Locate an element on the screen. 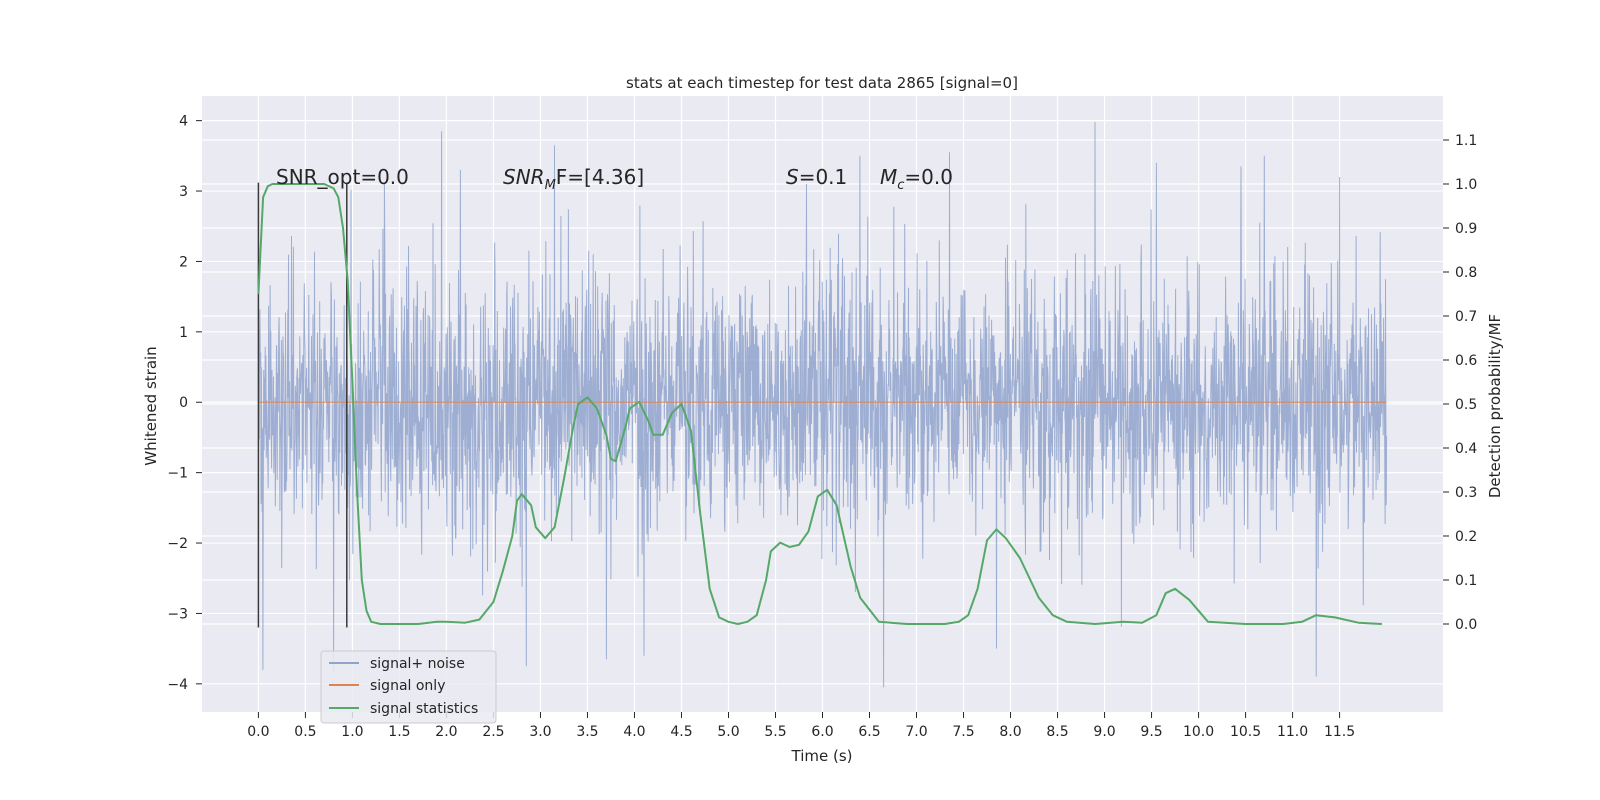 This screenshot has height=800, width=1600. x-tick-label: 6.0 is located at coordinates (822, 732).